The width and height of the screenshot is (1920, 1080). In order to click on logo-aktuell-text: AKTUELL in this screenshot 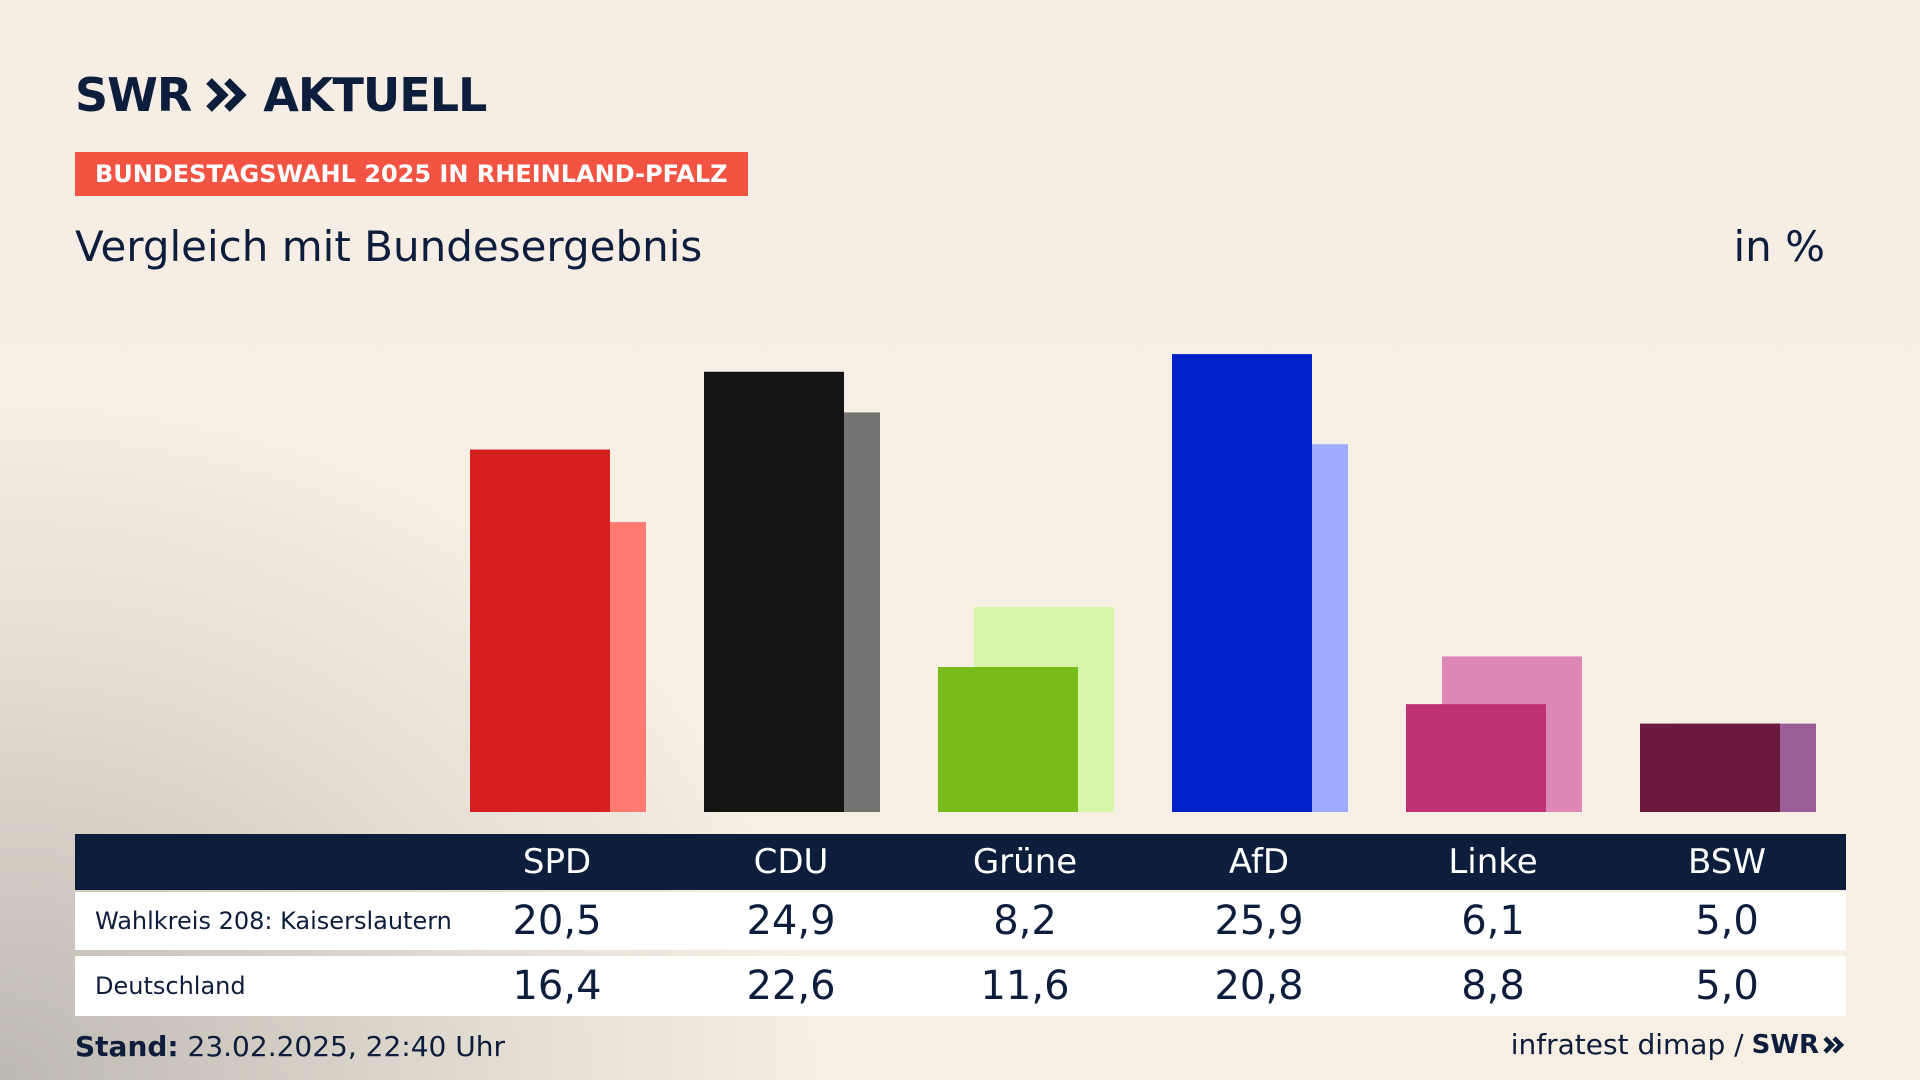, I will do `click(375, 95)`.